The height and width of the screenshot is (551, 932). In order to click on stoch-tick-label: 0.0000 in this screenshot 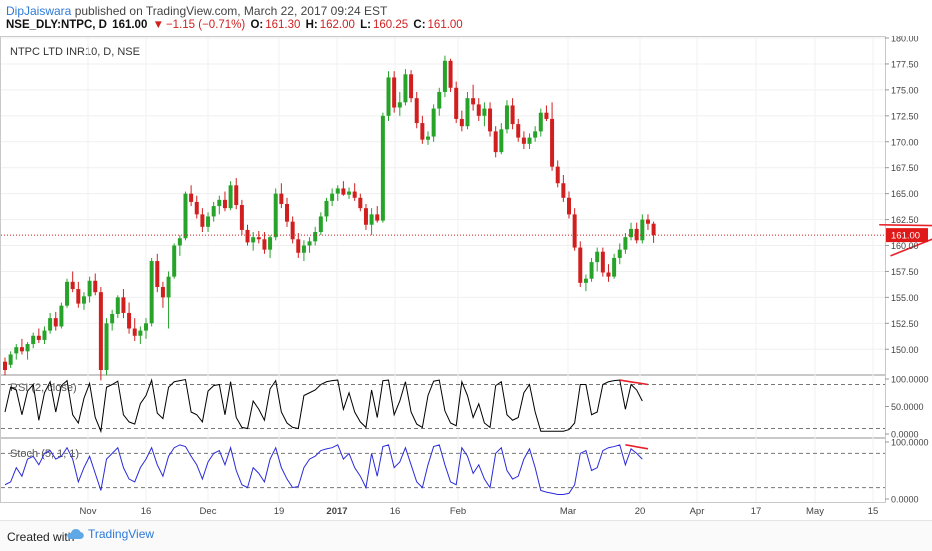, I will do `click(905, 500)`.